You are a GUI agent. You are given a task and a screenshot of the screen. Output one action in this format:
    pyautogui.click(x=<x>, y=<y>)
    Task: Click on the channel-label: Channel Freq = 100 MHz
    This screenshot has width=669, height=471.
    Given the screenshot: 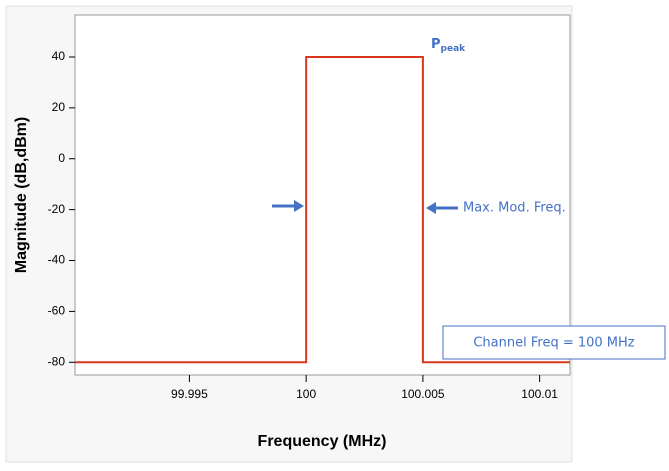 What is the action you would take?
    pyautogui.click(x=553, y=343)
    